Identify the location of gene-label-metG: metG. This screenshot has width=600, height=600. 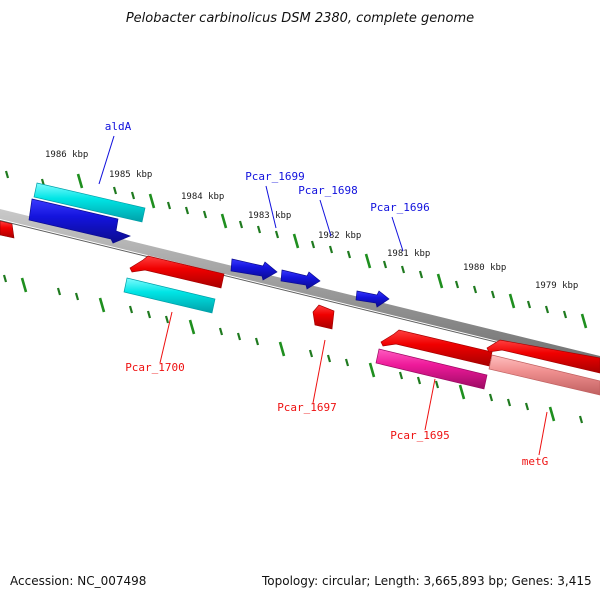
(535, 461).